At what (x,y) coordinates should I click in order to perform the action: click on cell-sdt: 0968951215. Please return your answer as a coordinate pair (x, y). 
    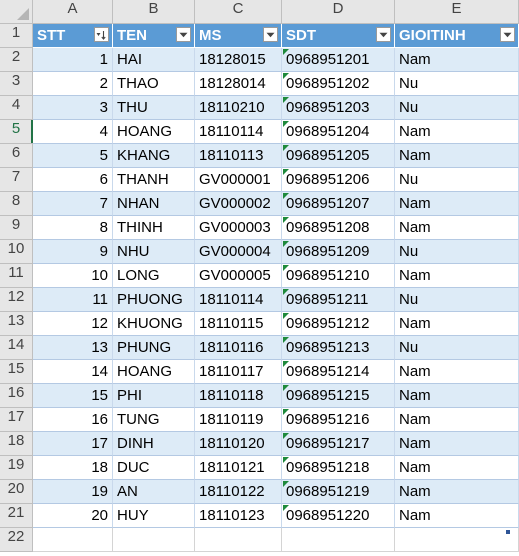
    Looking at the image, I should click on (338, 396).